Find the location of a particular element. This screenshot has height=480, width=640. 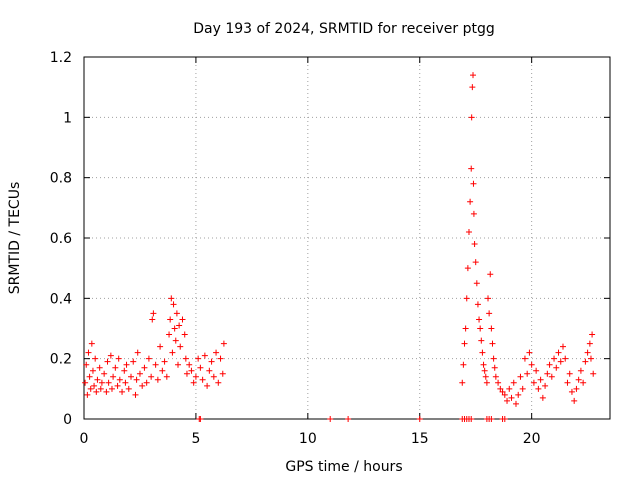

y-tick-label: 0.4 is located at coordinates (61, 299).